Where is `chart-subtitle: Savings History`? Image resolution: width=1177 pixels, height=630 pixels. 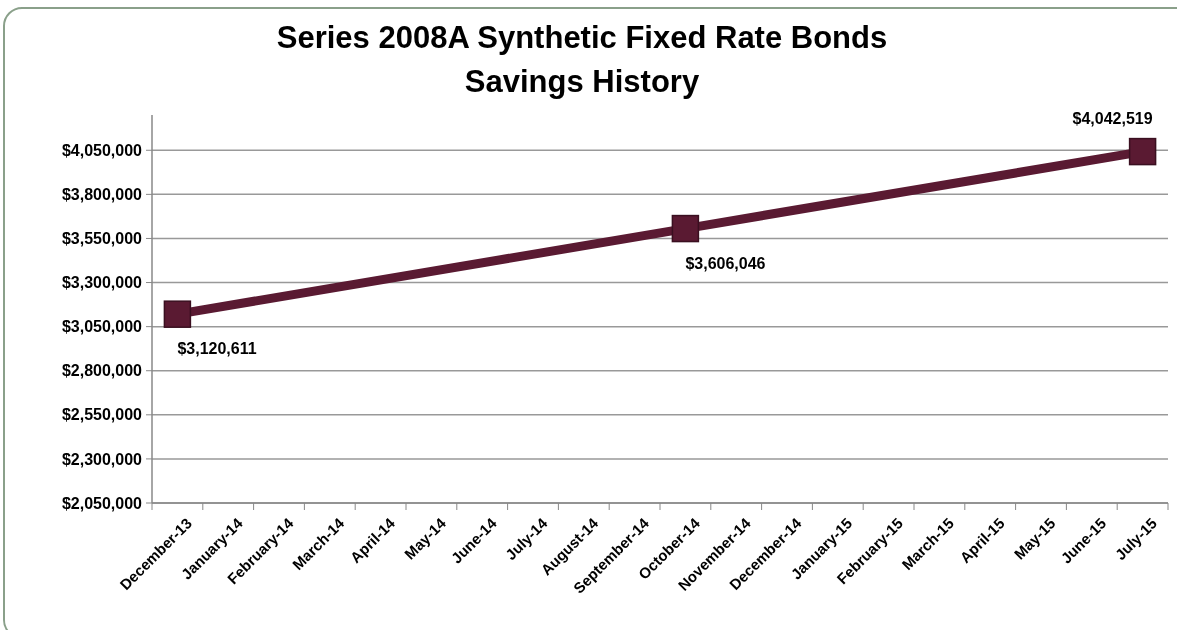 chart-subtitle: Savings History is located at coordinates (582, 81).